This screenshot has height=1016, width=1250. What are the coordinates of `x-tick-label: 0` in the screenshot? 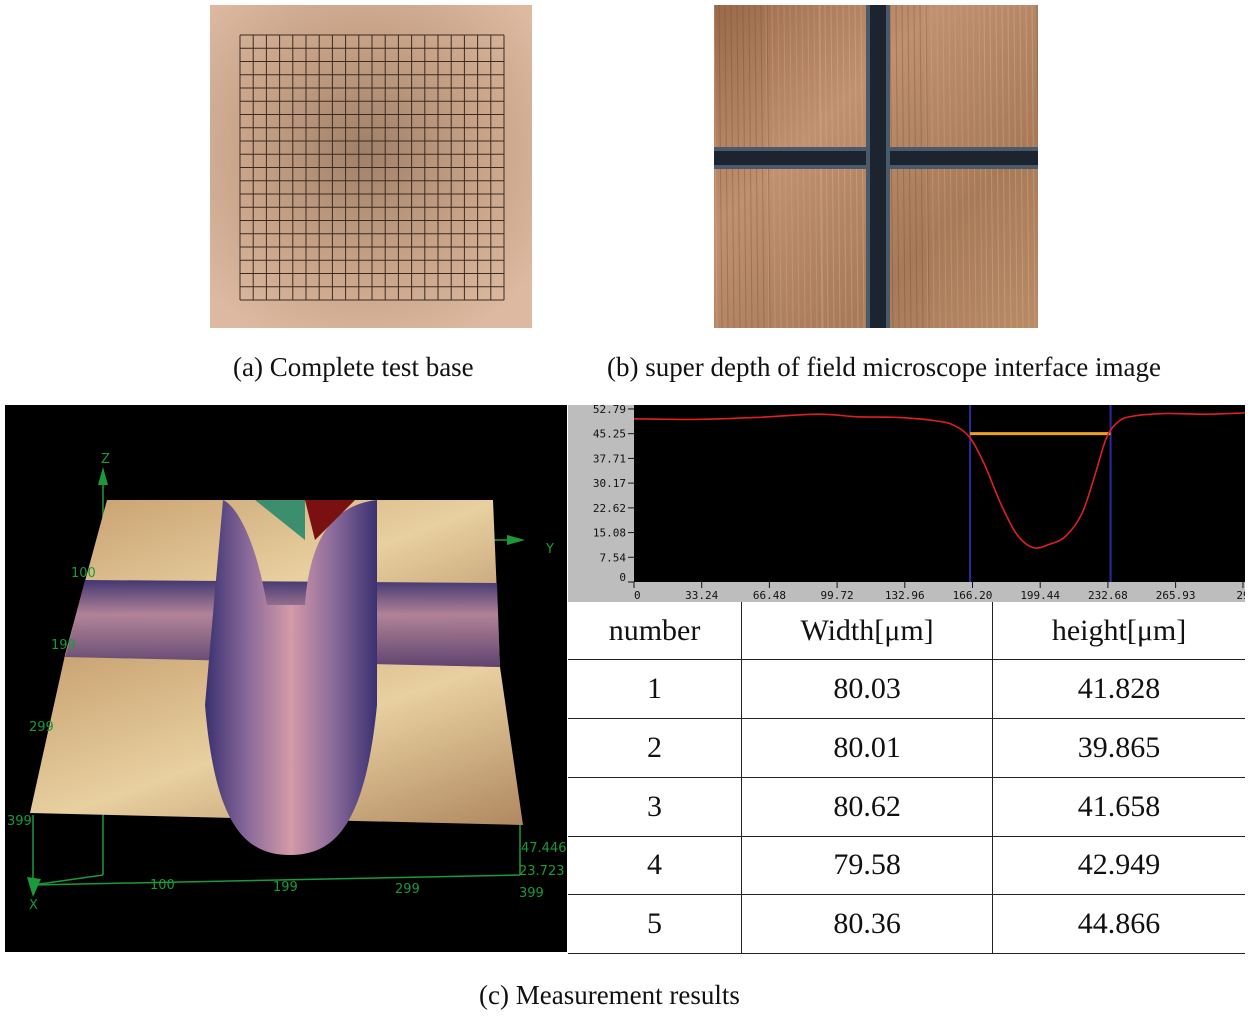 It's located at (637, 595).